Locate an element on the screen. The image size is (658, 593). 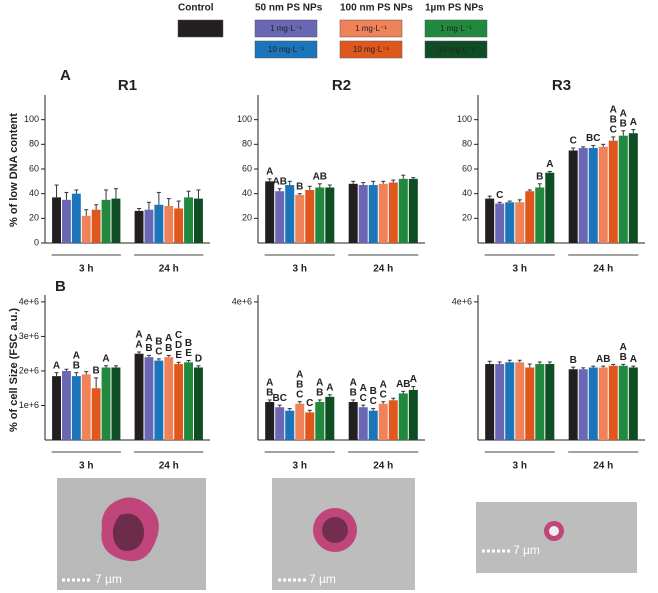
y-tick-label: 2e+6 is located at coordinates (29, 370).